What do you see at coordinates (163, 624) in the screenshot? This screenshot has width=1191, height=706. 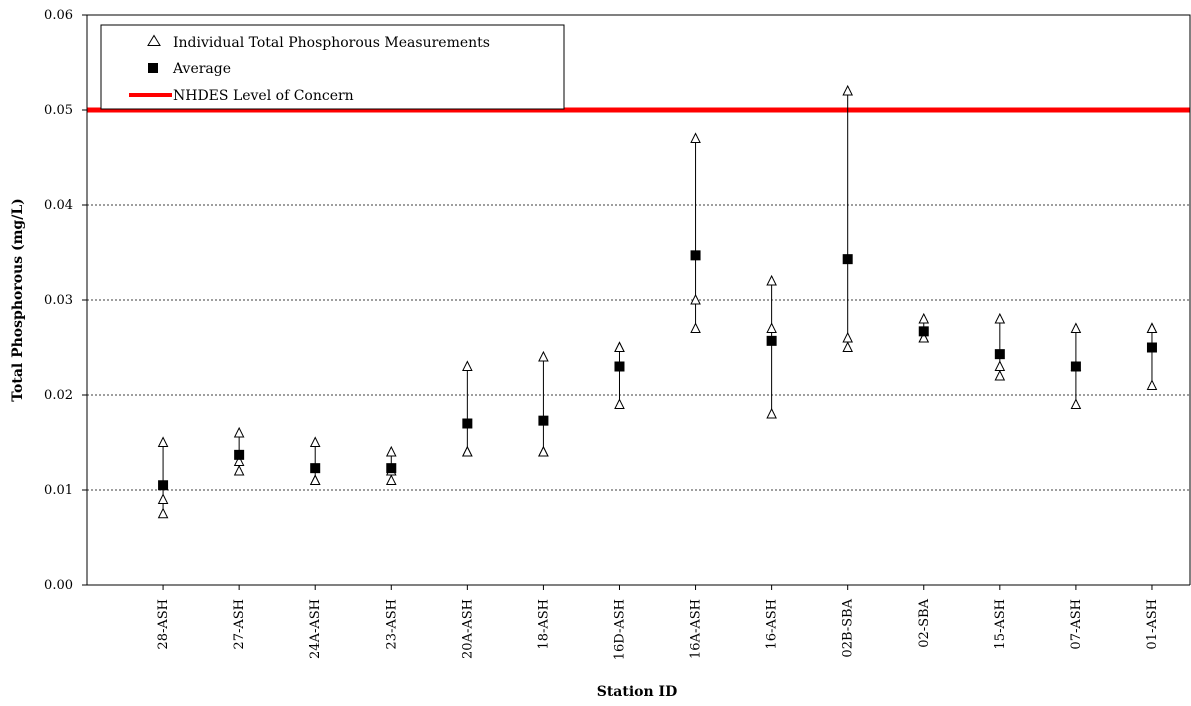 I see `x-tick-label: 28-ASH` at bounding box center [163, 624].